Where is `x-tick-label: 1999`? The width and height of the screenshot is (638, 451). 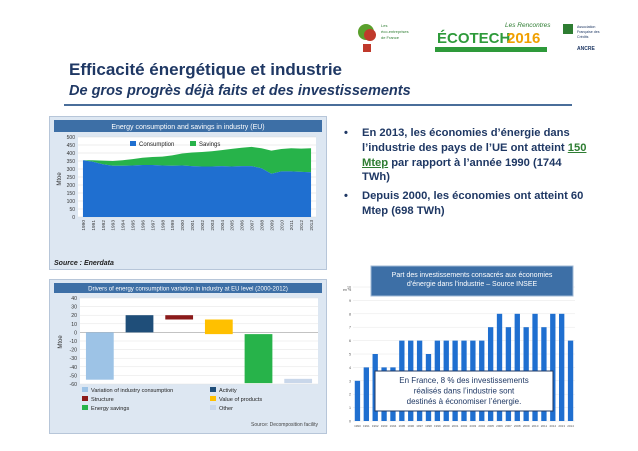
x-tick-label: 1999 is located at coordinates (173, 225).